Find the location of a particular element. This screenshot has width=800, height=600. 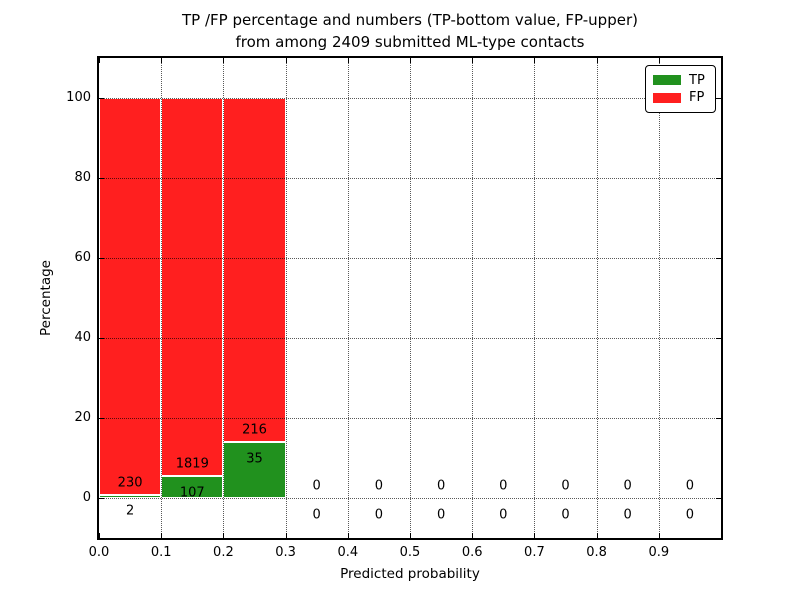

x-tick-label: 0.7 is located at coordinates (534, 552).